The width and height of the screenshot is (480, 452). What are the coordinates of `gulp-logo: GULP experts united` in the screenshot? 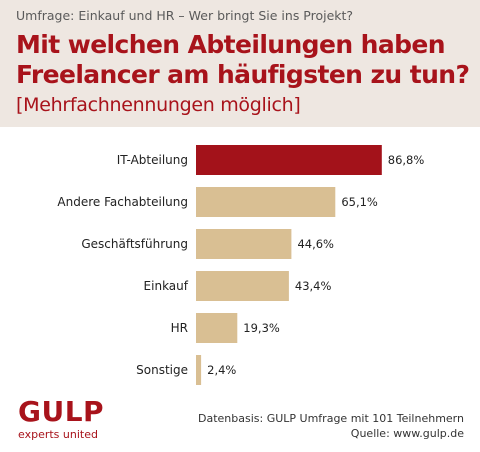 It's located at (61, 418).